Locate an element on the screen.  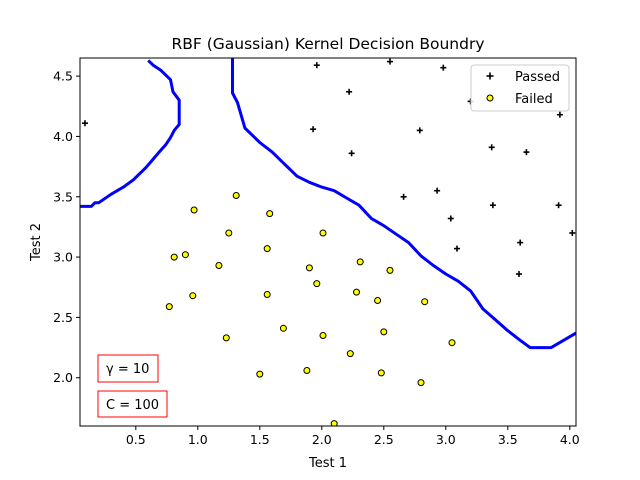
x-tick-label: 4.0 is located at coordinates (570, 439).